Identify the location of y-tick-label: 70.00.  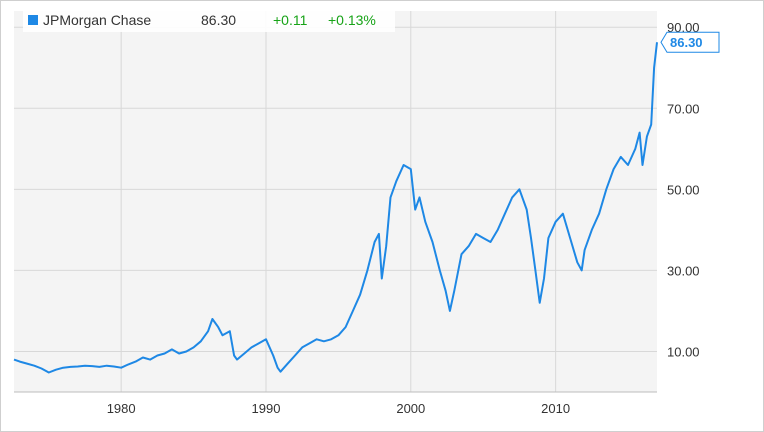
(683, 108).